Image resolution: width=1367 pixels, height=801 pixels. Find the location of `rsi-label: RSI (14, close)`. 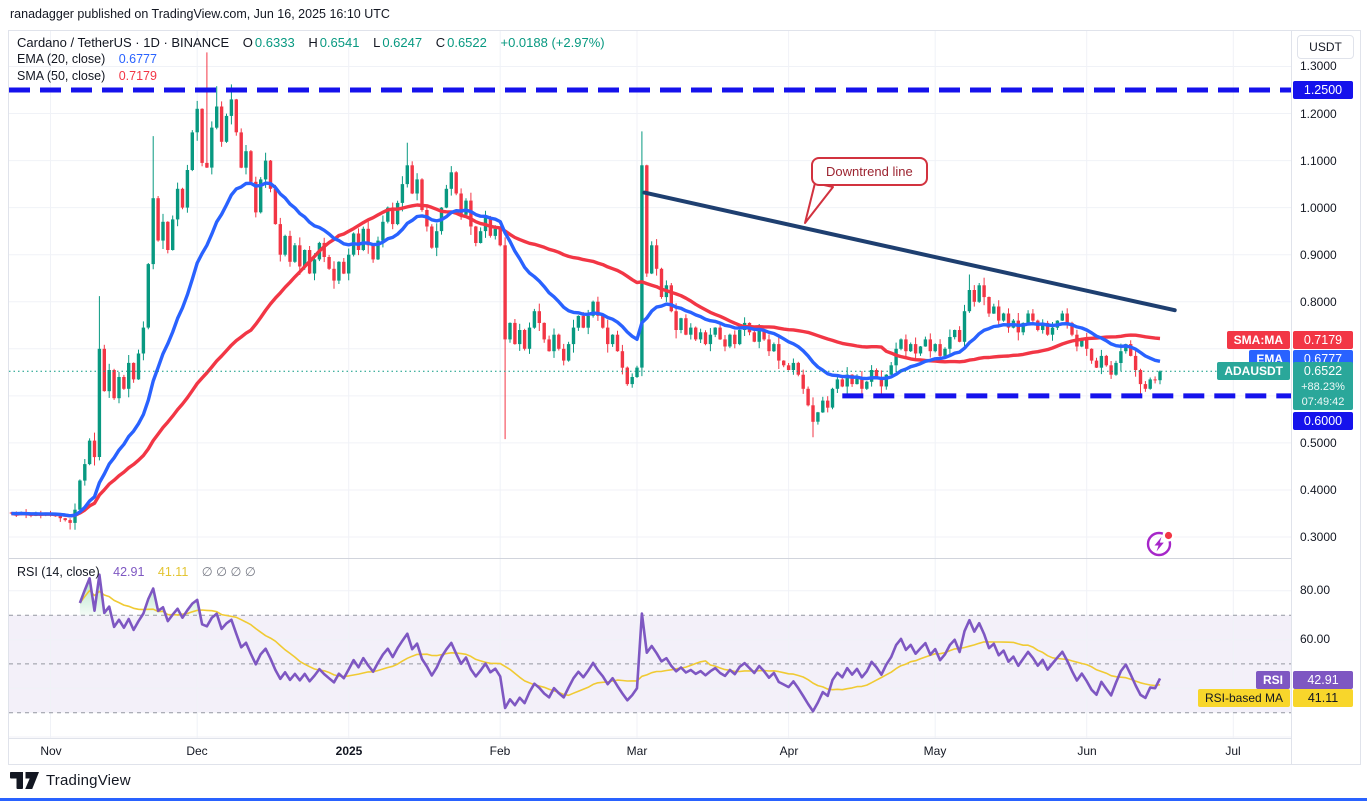

rsi-label: RSI (14, close) is located at coordinates (58, 572).